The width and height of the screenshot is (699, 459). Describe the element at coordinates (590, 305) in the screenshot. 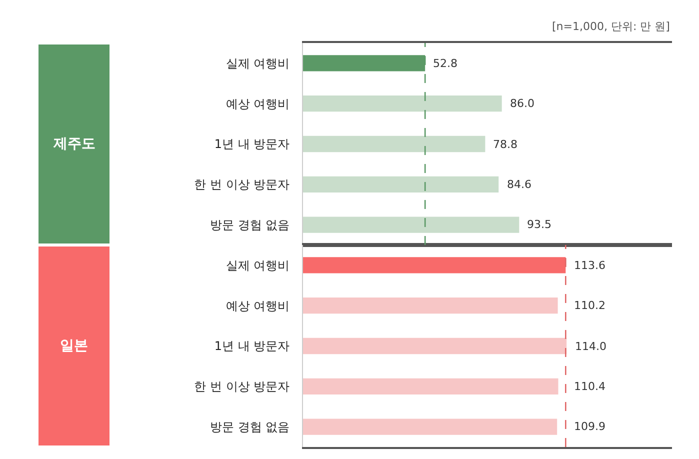

I see `data-label: 110.2` at that location.